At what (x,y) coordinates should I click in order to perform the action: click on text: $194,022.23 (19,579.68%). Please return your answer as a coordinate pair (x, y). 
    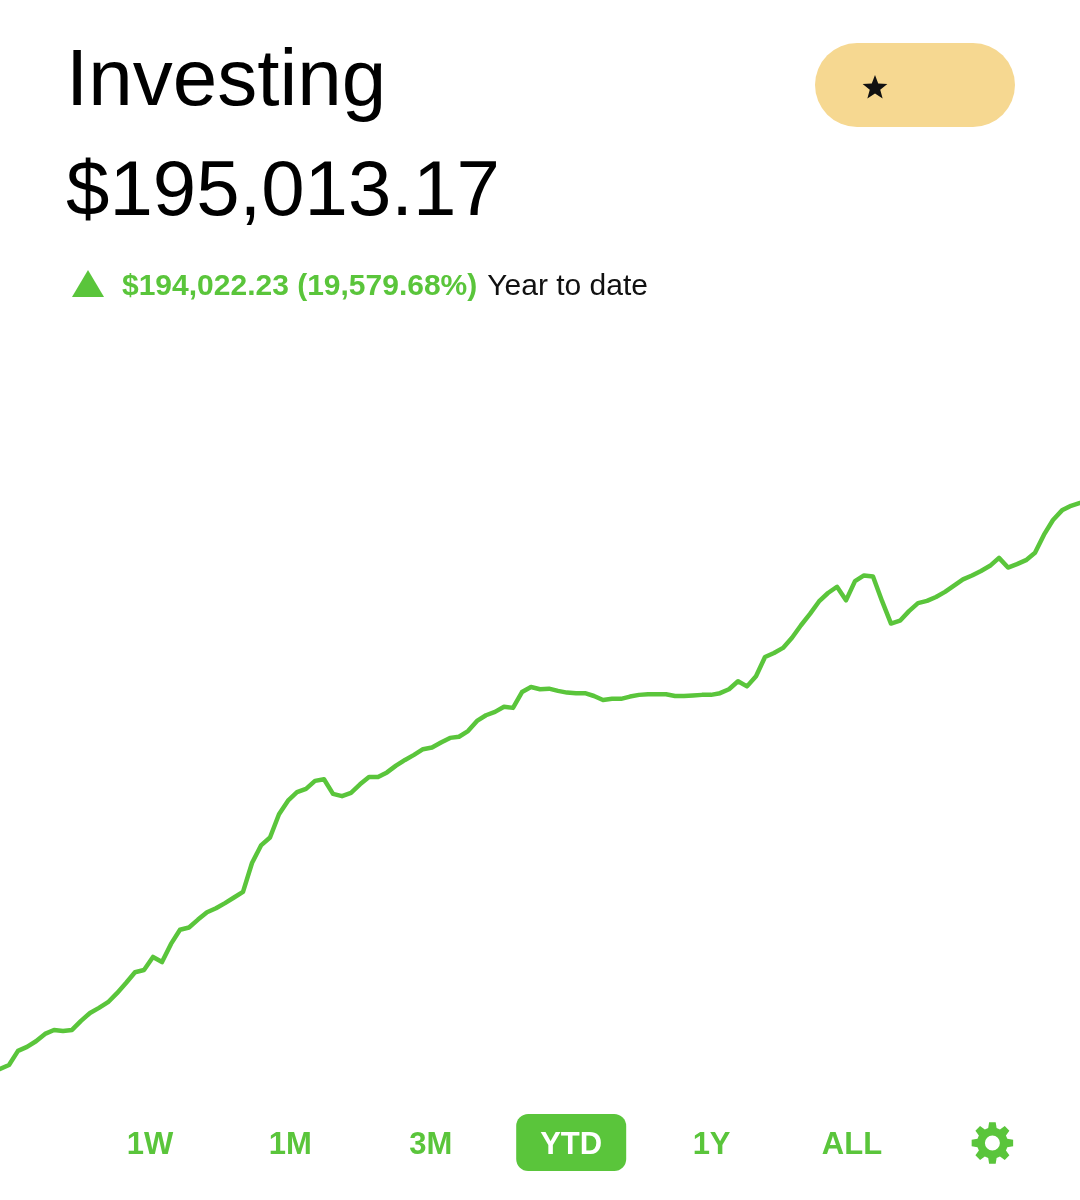
    Looking at the image, I should click on (300, 284).